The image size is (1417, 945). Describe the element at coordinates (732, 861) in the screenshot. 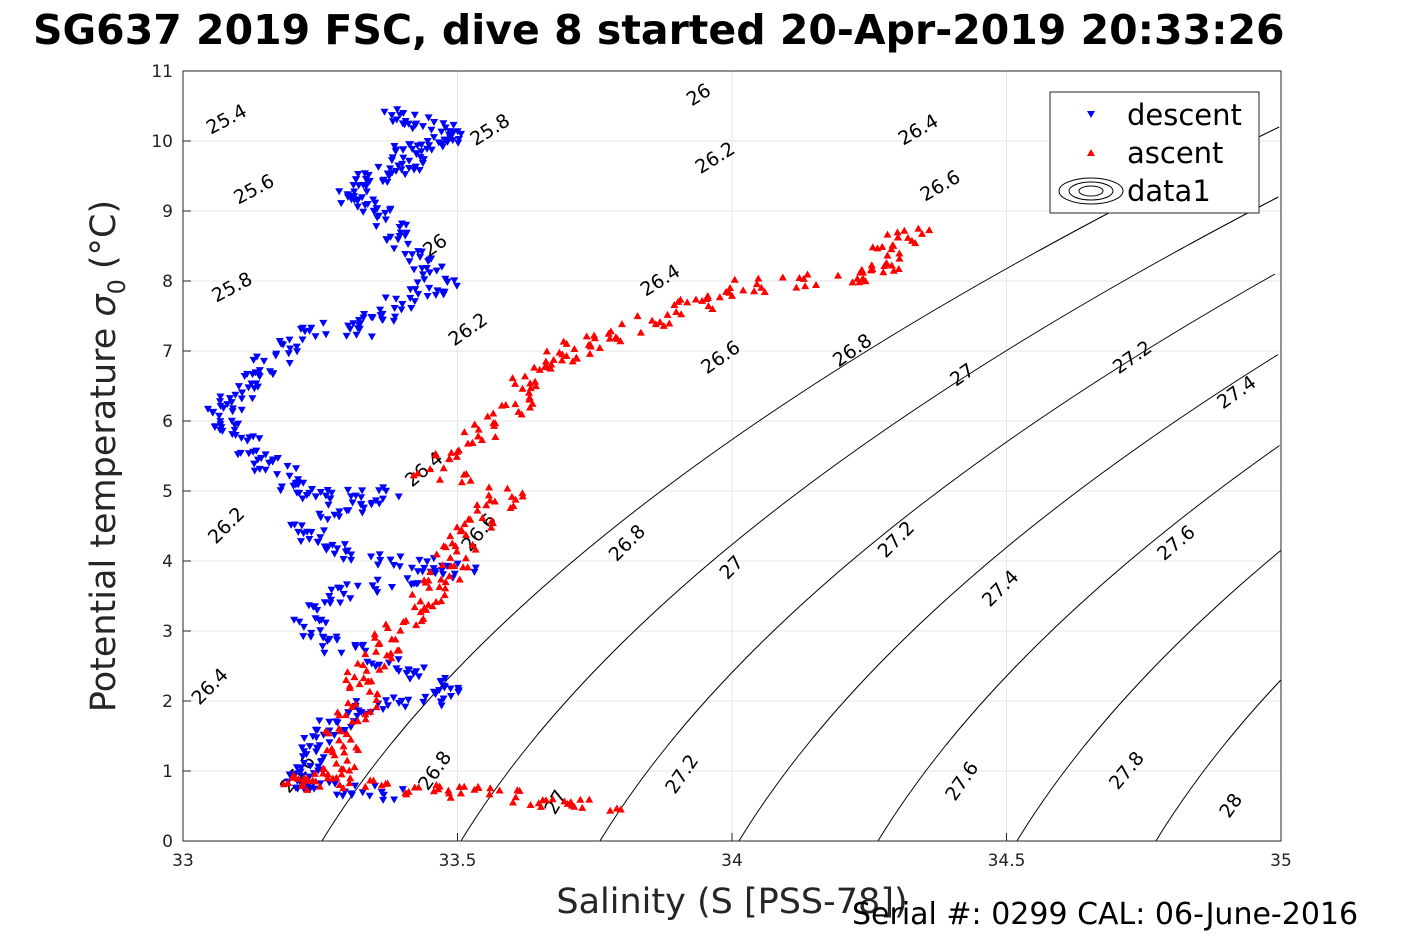

I see `x-tick-label: 34` at that location.